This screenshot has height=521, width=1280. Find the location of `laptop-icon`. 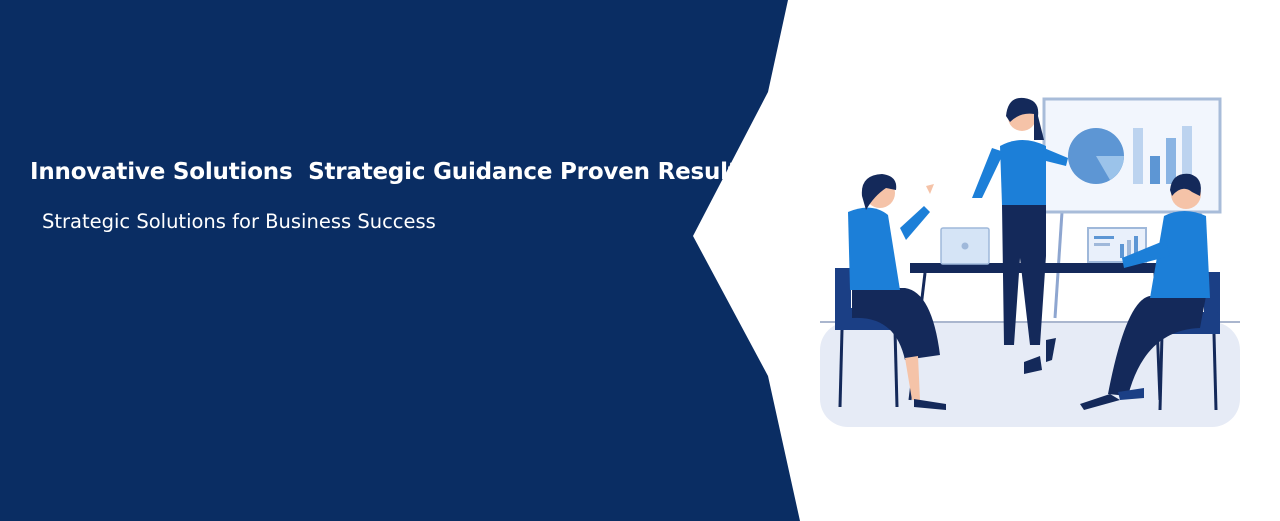

laptop-icon is located at coordinates (965, 246).